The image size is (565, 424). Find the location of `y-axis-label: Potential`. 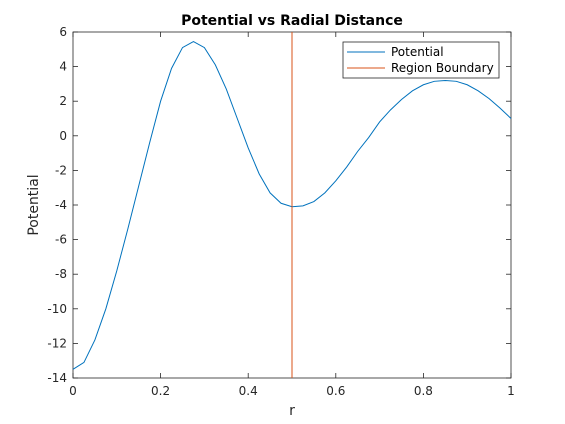

y-axis-label: Potential is located at coordinates (34, 204).